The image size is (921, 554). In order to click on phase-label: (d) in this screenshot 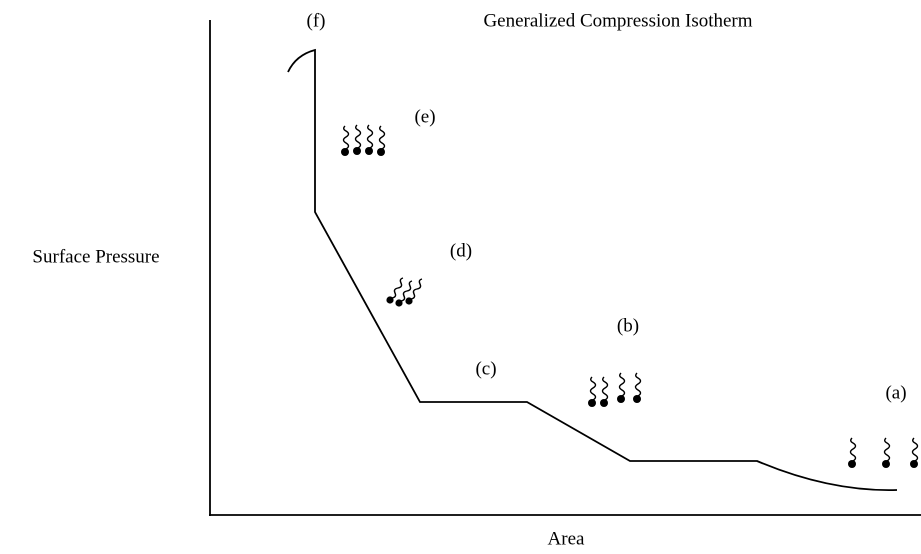, I will do `click(461, 250)`.